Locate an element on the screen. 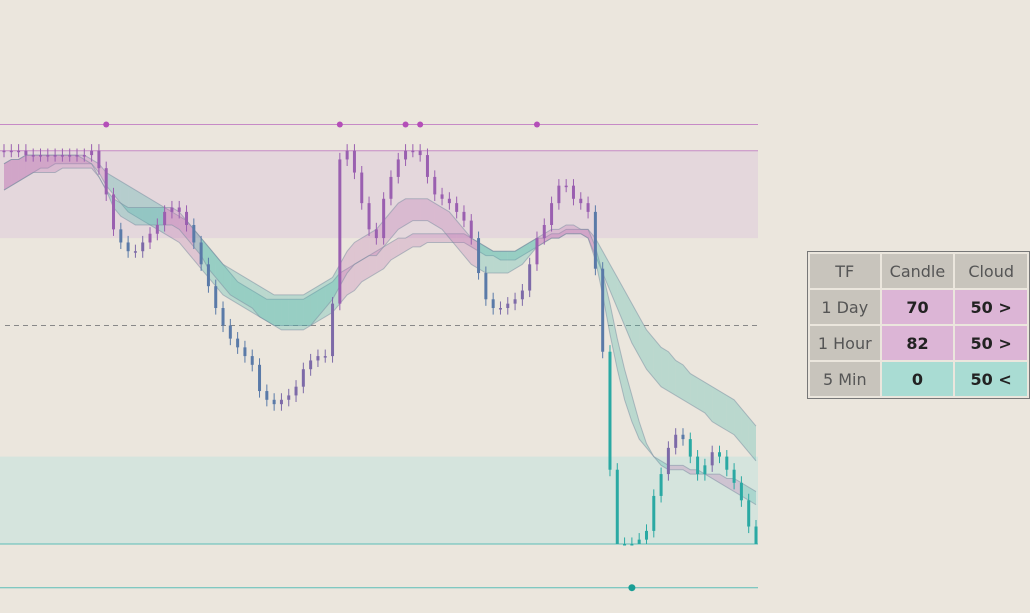 This screenshot has width=1030, height=613. table-header-row: TF Candle Cloud is located at coordinates (918, 271).